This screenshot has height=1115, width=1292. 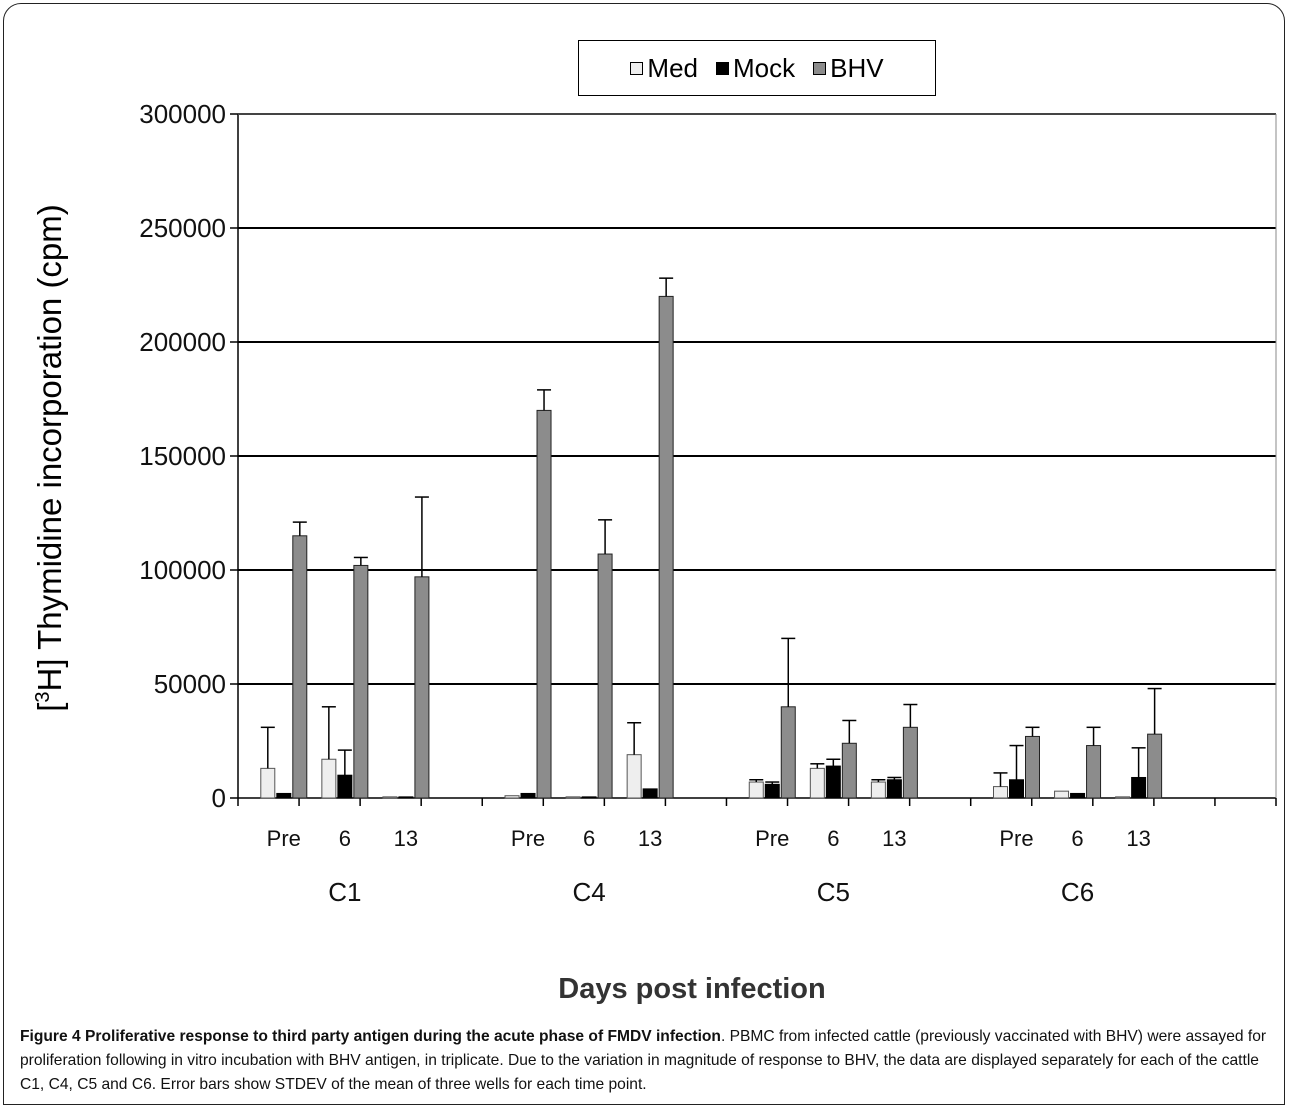 I want to click on legend-label-bhv: BHV, so click(x=857, y=67).